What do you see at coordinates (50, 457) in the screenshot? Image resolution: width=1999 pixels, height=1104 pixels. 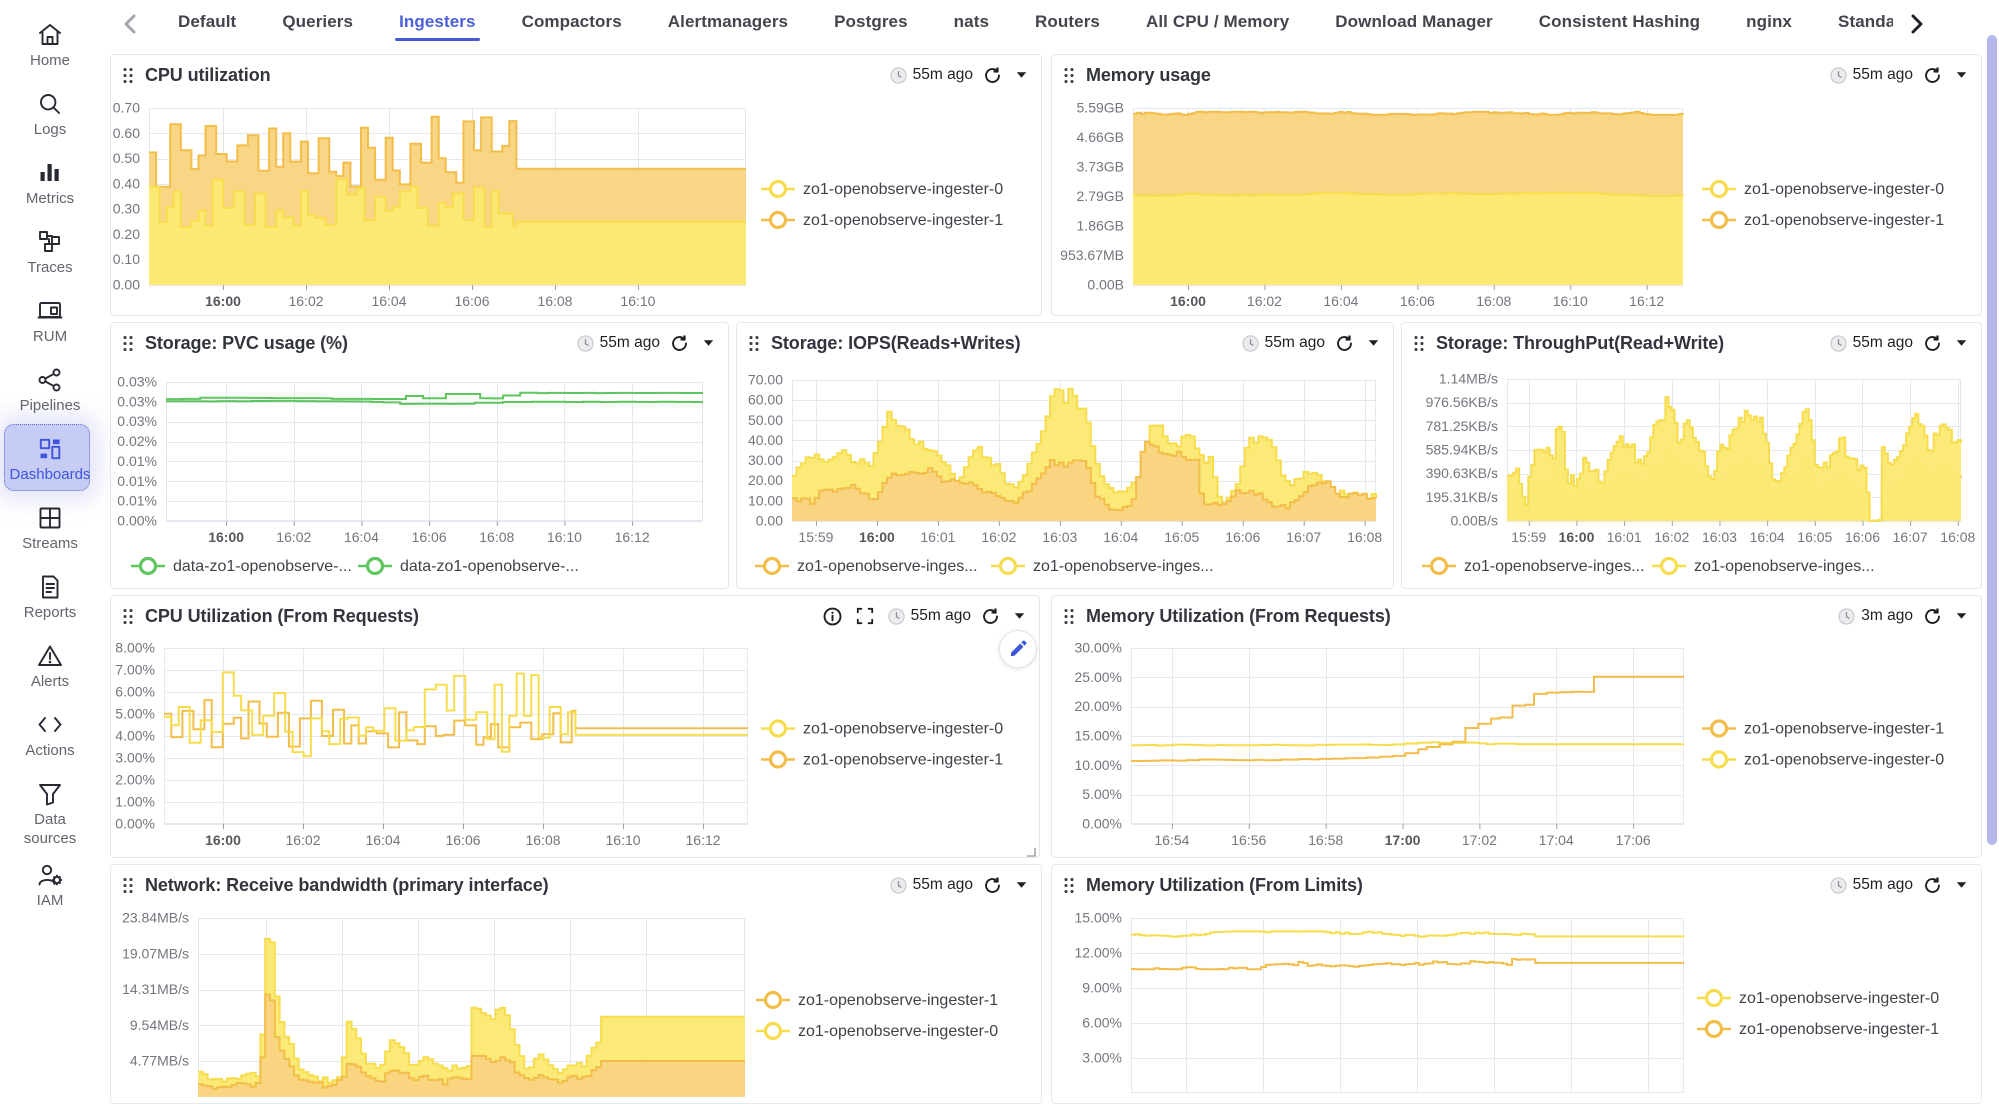 I see `sidebar-item-dashboards: Dashboards` at bounding box center [50, 457].